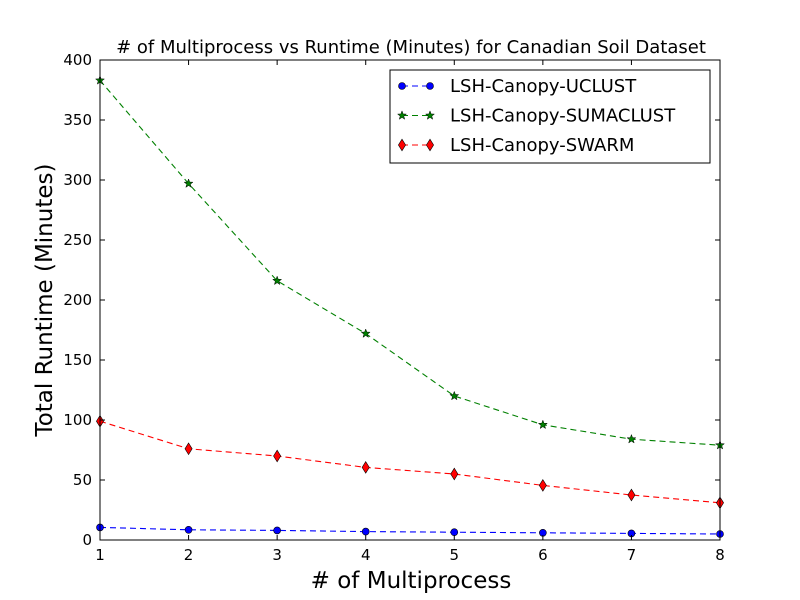 Image resolution: width=800 pixels, height=600 pixels. I want to click on x-tick-label: 7, so click(632, 555).